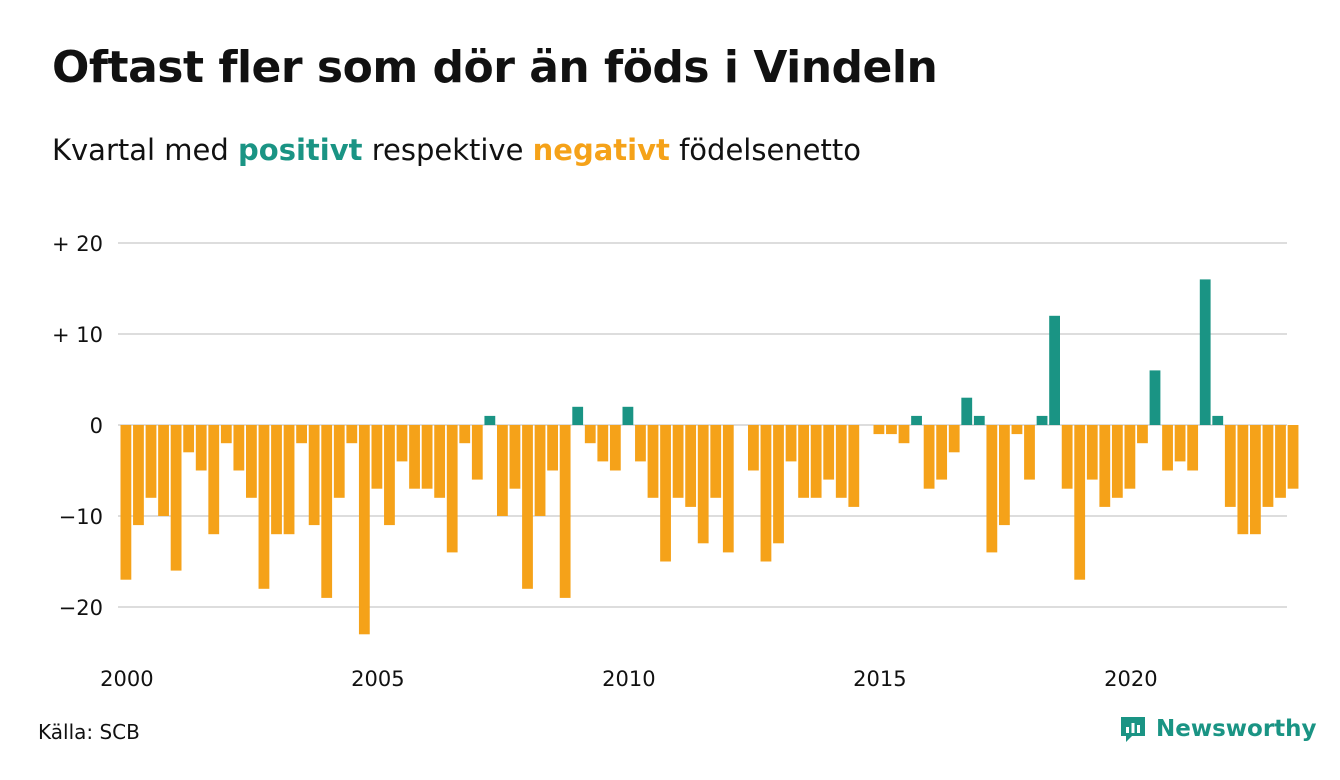 The width and height of the screenshot is (1340, 780). I want to click on y-tick-label: −20, so click(81, 608).